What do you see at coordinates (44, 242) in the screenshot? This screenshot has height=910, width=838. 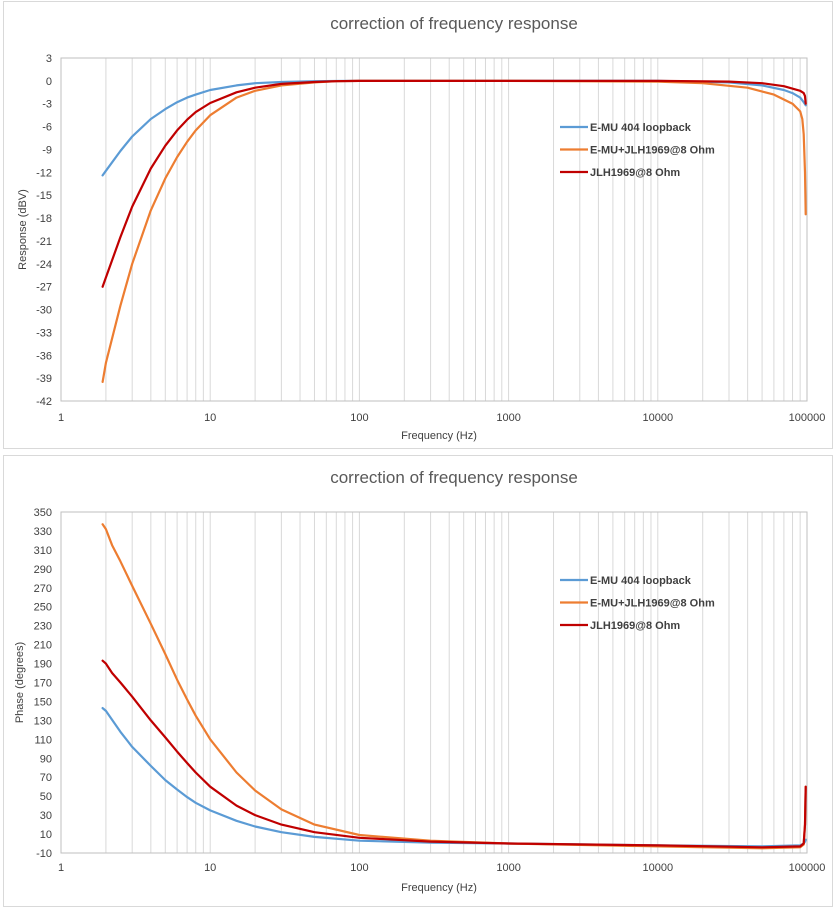 I see `y-tick-label: -21` at bounding box center [44, 242].